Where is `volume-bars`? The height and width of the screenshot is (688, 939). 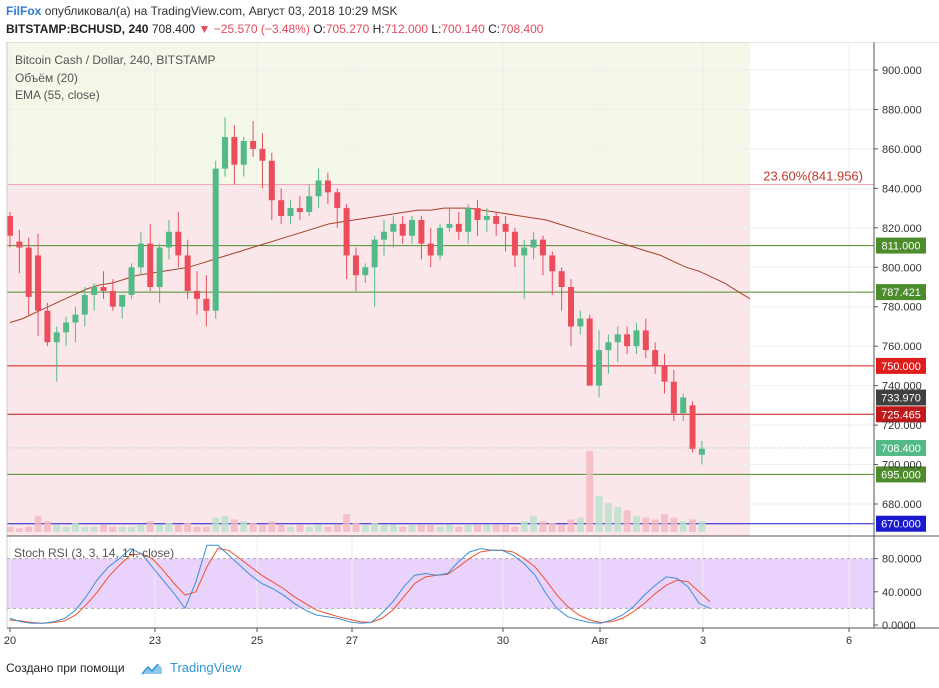 volume-bars is located at coordinates (356, 491).